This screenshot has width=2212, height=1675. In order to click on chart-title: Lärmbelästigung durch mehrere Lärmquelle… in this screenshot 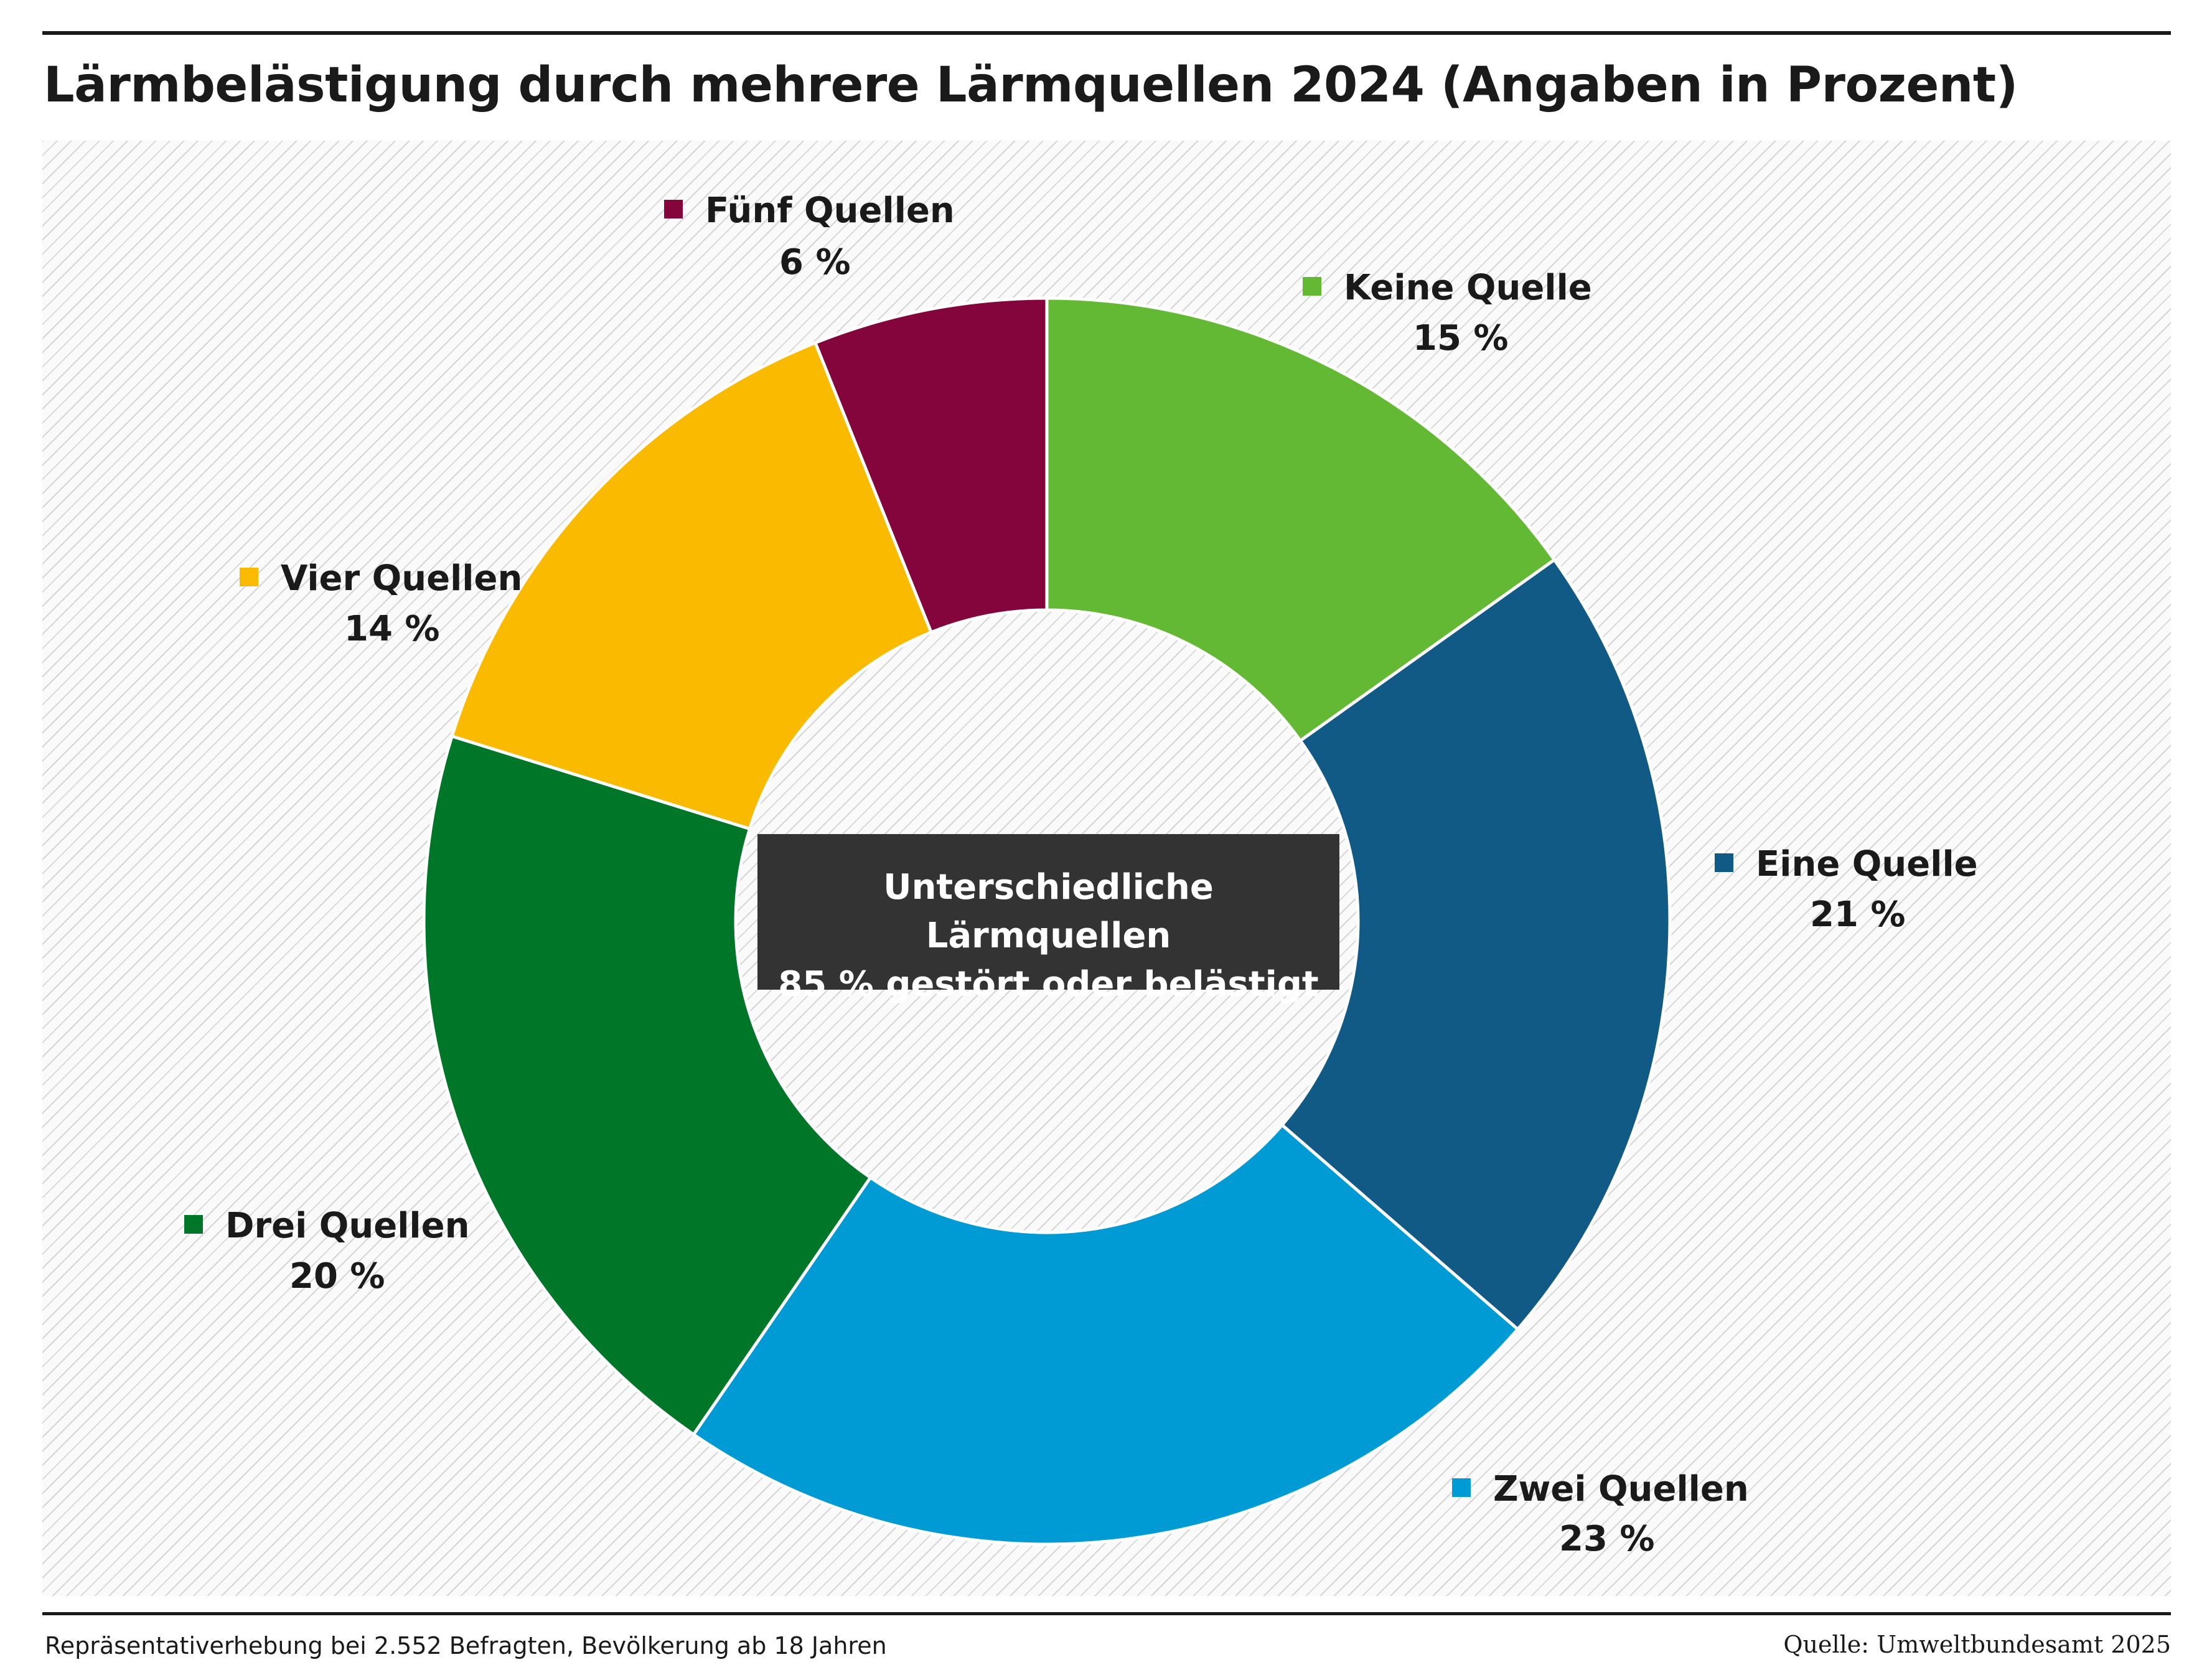, I will do `click(1031, 85)`.